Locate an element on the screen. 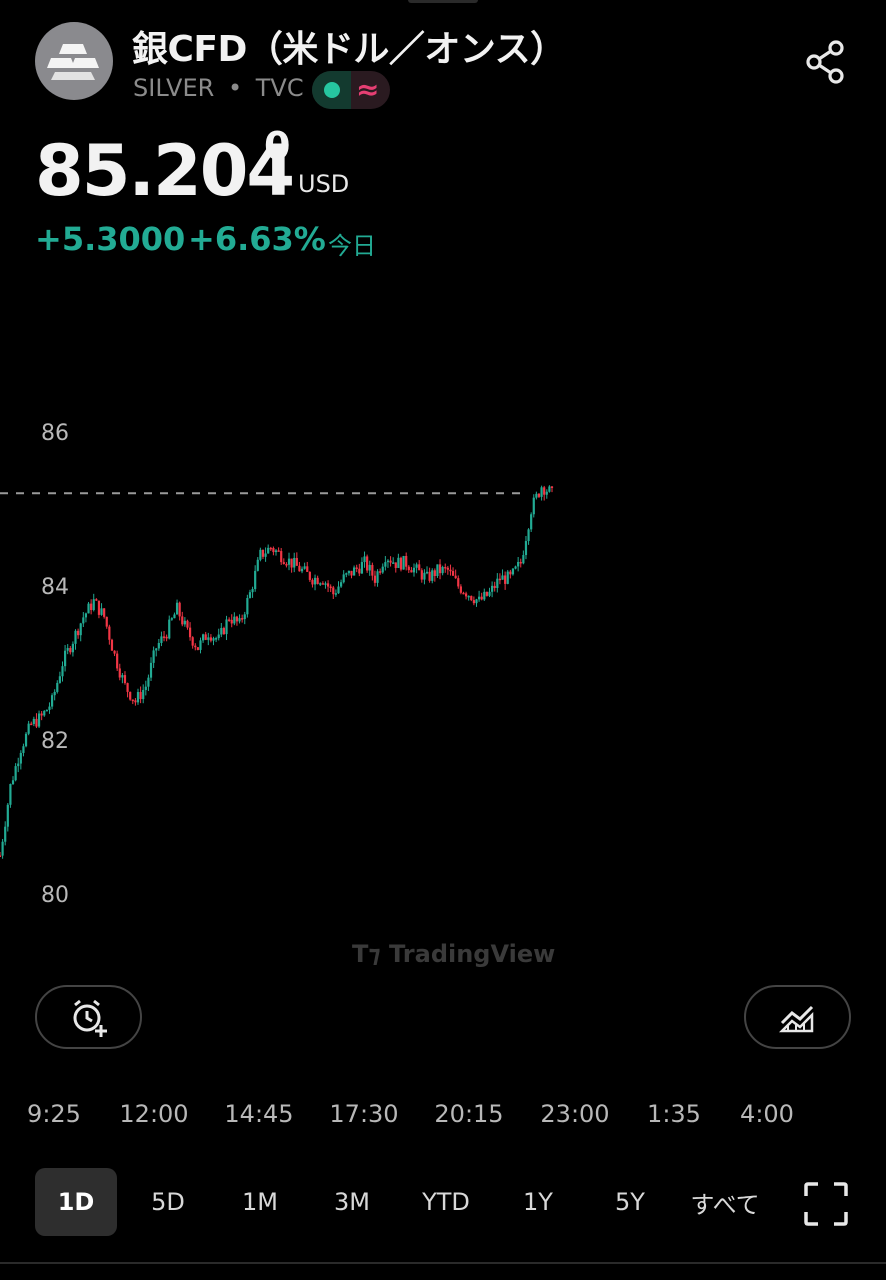 The image size is (886, 1280). x-tick-label: 17:30 is located at coordinates (364, 1114).